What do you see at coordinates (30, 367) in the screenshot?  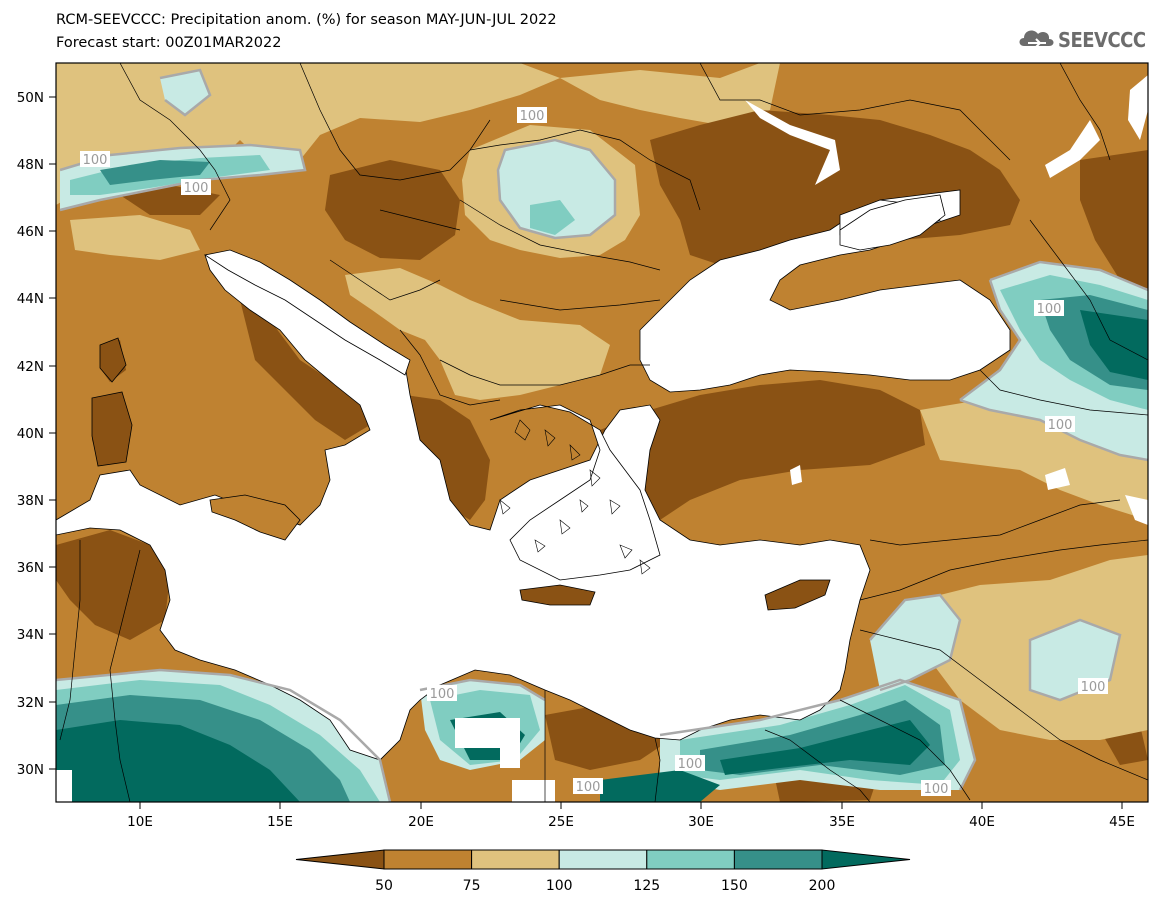 I see `lat-tick-label: 42N` at bounding box center [30, 367].